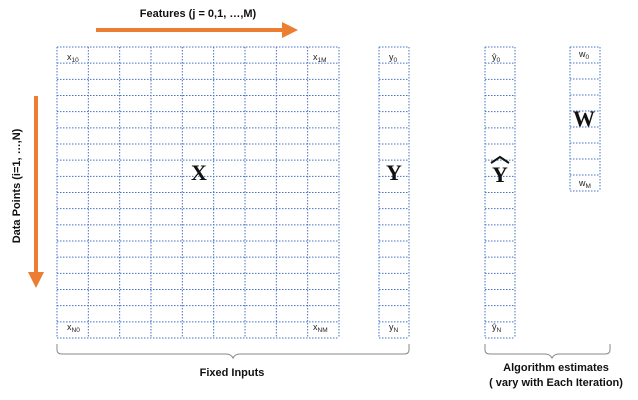  What do you see at coordinates (320, 328) in the screenshot?
I see `x-bottom-right-label: xNM` at bounding box center [320, 328].